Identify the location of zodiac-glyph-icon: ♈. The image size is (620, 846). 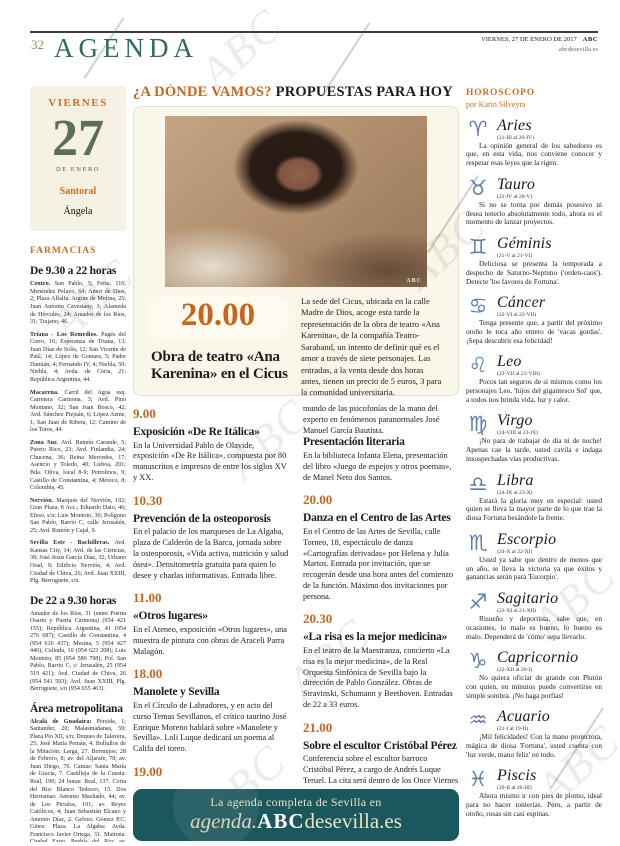
(478, 128).